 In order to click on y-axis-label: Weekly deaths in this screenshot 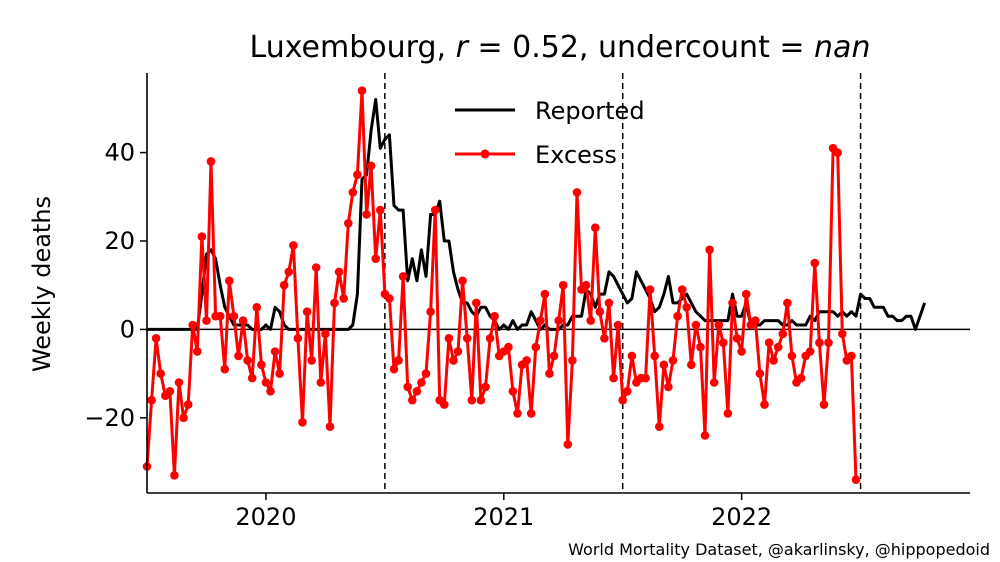, I will do `click(42, 284)`.